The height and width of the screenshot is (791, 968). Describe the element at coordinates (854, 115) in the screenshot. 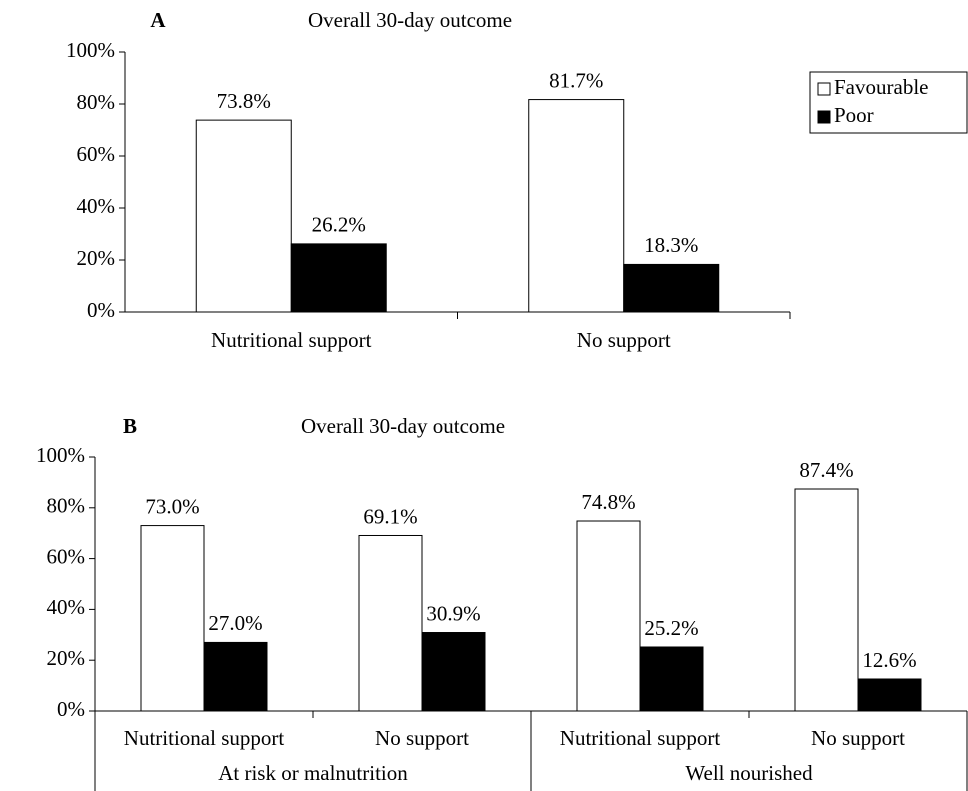

I see `legend-label: Poor` at that location.